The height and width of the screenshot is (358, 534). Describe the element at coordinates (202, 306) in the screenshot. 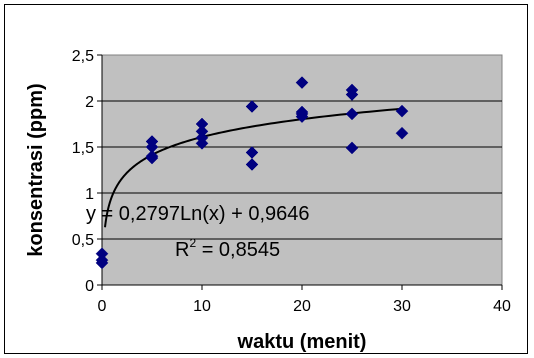

I see `x-tick-label: 10` at that location.